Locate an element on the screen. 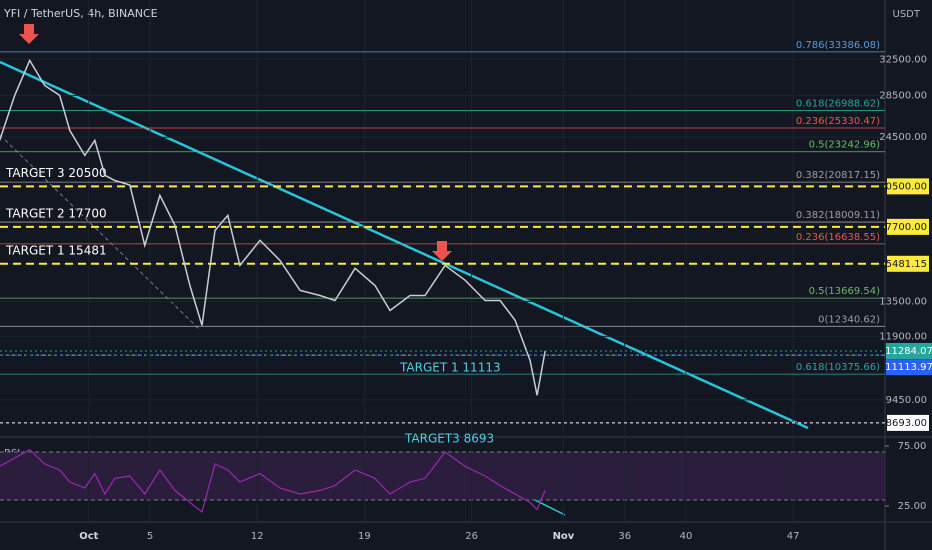  x-tick-label: 36 is located at coordinates (624, 536).